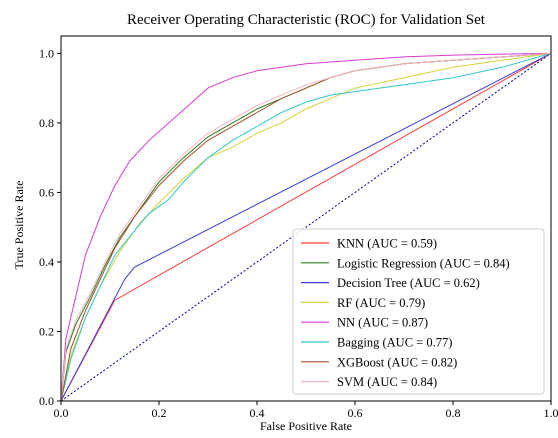  I want to click on y-tick-label: 1.0, so click(46, 53).